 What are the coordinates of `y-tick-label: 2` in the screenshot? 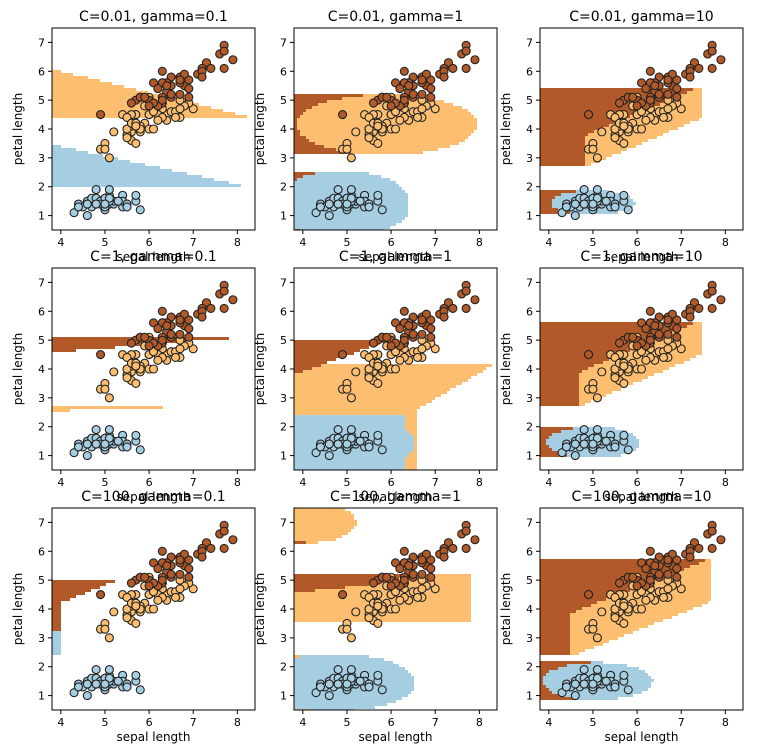 It's located at (283, 667).